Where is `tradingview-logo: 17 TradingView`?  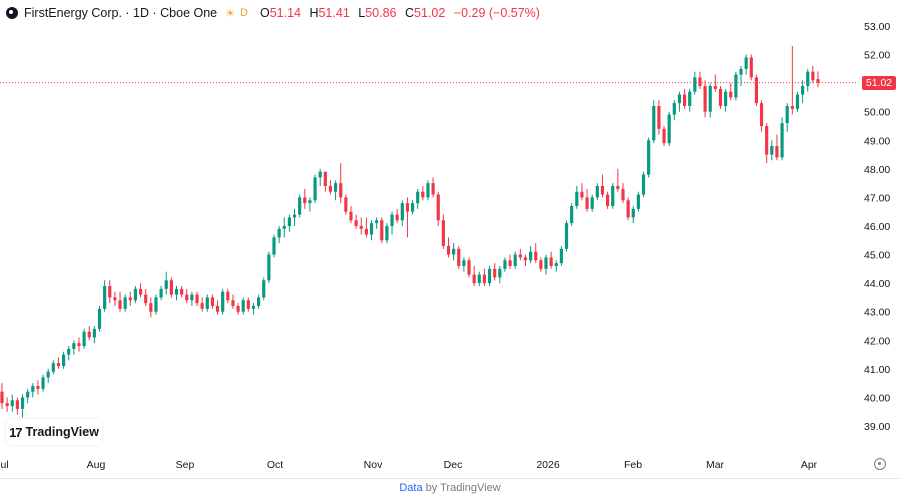
tradingview-logo: 17 TradingView is located at coordinates (54, 432).